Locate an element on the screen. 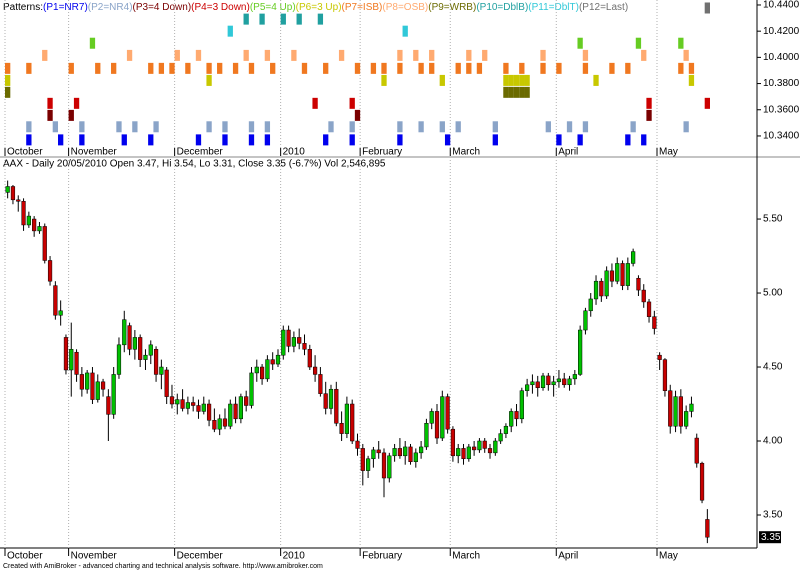 This screenshot has height=571, width=800. y-tick-label: 3.50 is located at coordinates (773, 515).